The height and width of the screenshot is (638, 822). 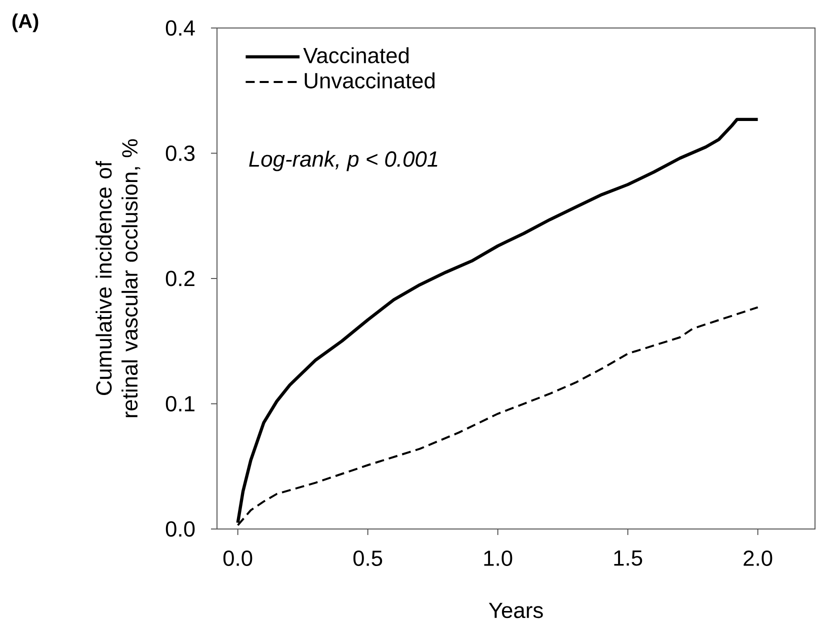 I want to click on x-tick-label: 1.0, so click(x=498, y=558).